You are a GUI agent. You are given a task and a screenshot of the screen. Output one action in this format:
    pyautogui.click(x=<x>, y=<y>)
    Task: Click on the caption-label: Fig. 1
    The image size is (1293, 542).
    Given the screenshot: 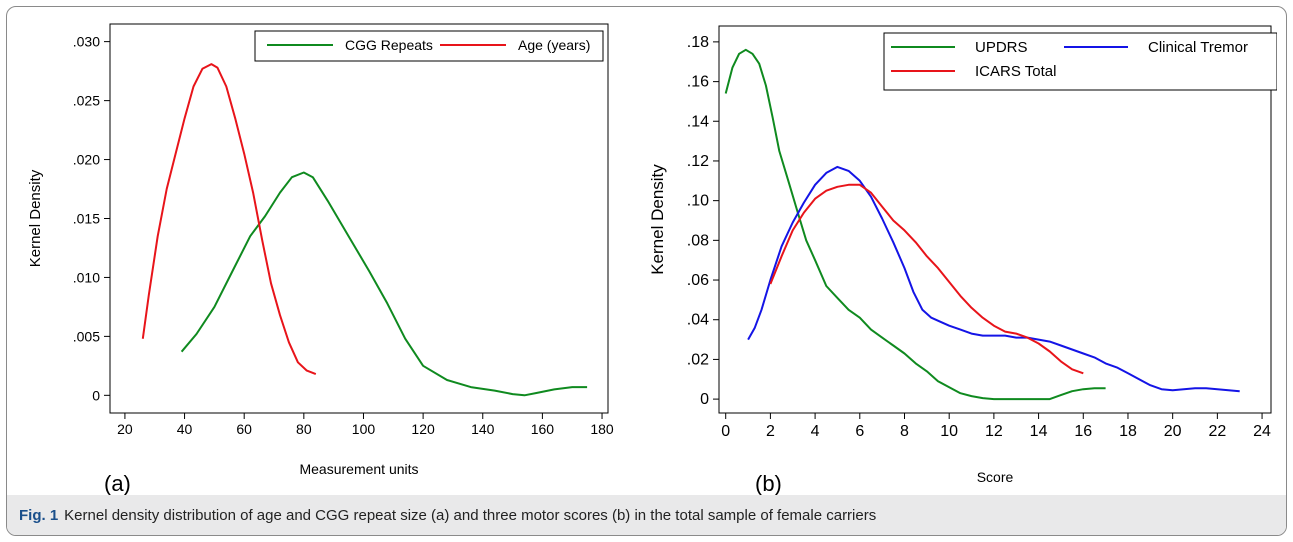 What is the action you would take?
    pyautogui.click(x=39, y=515)
    